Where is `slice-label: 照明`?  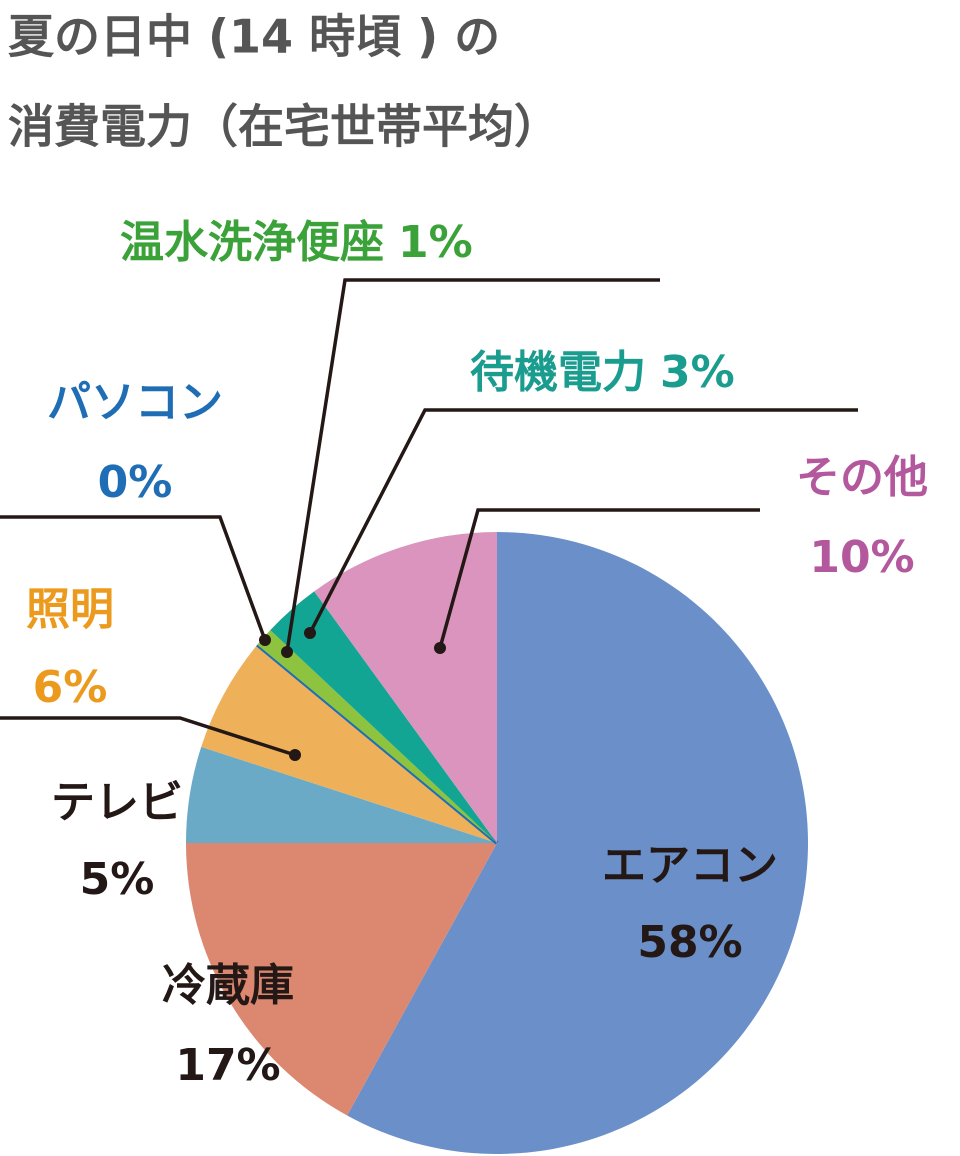
slice-label: 照明 is located at coordinates (70, 609).